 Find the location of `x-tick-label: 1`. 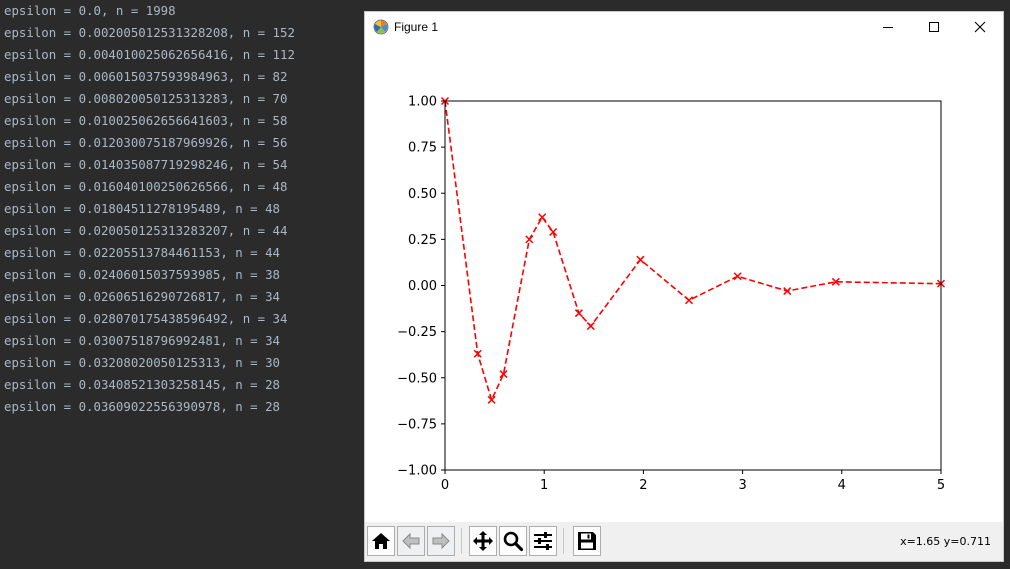

x-tick-label: 1 is located at coordinates (544, 485).